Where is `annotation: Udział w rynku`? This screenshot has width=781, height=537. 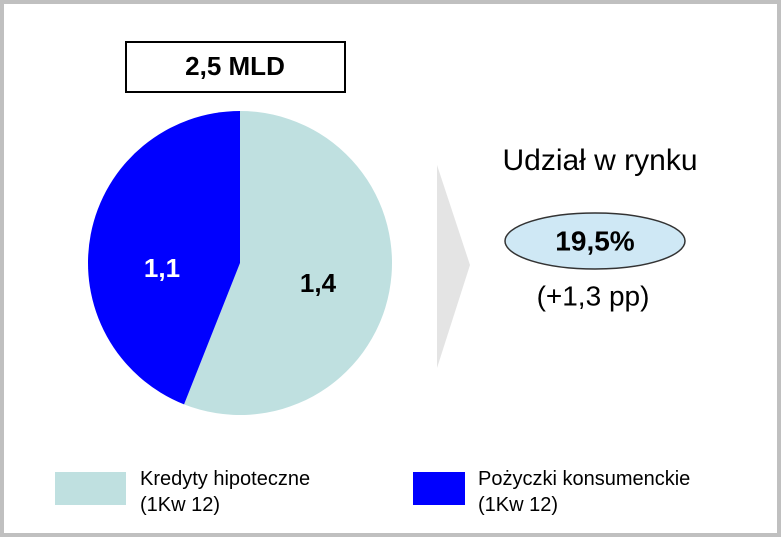 annotation: Udział w rynku is located at coordinates (599, 160).